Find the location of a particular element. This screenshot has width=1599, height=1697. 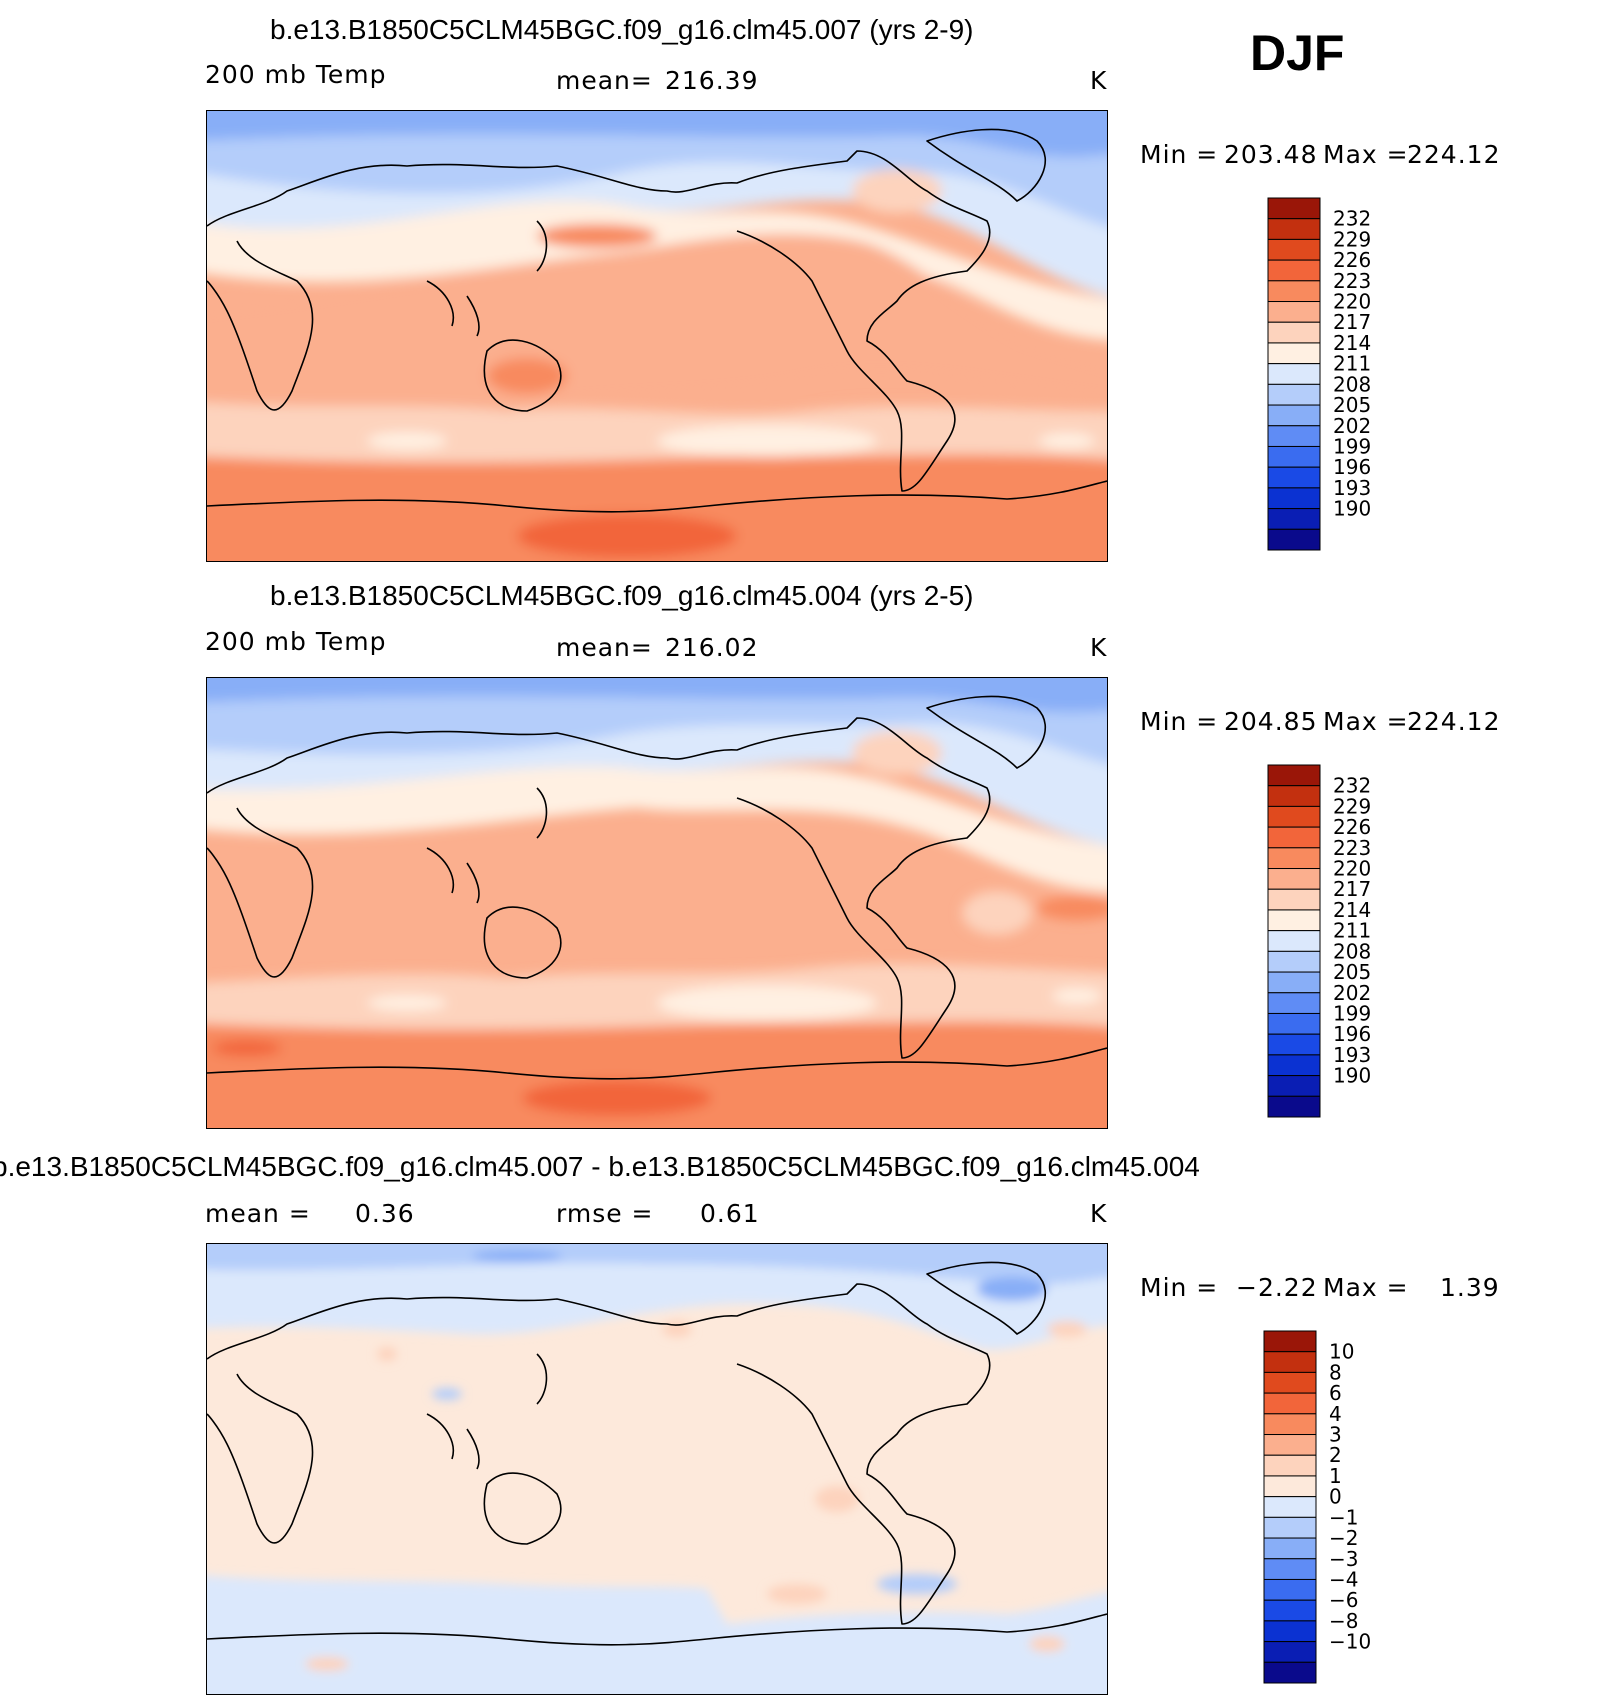

panel2-colorbar-label: 199 is located at coordinates (1352, 1013).